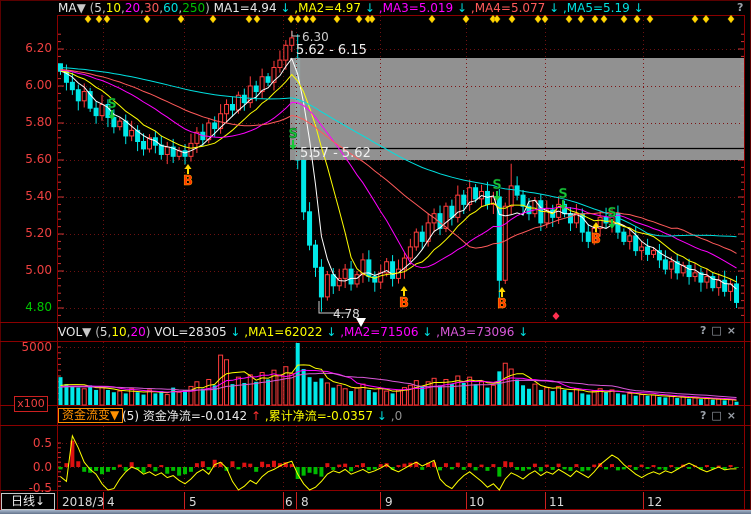 The width and height of the screenshot is (751, 514). Describe the element at coordinates (31, 404) in the screenshot. I see `volume-unit-label: x100` at that location.